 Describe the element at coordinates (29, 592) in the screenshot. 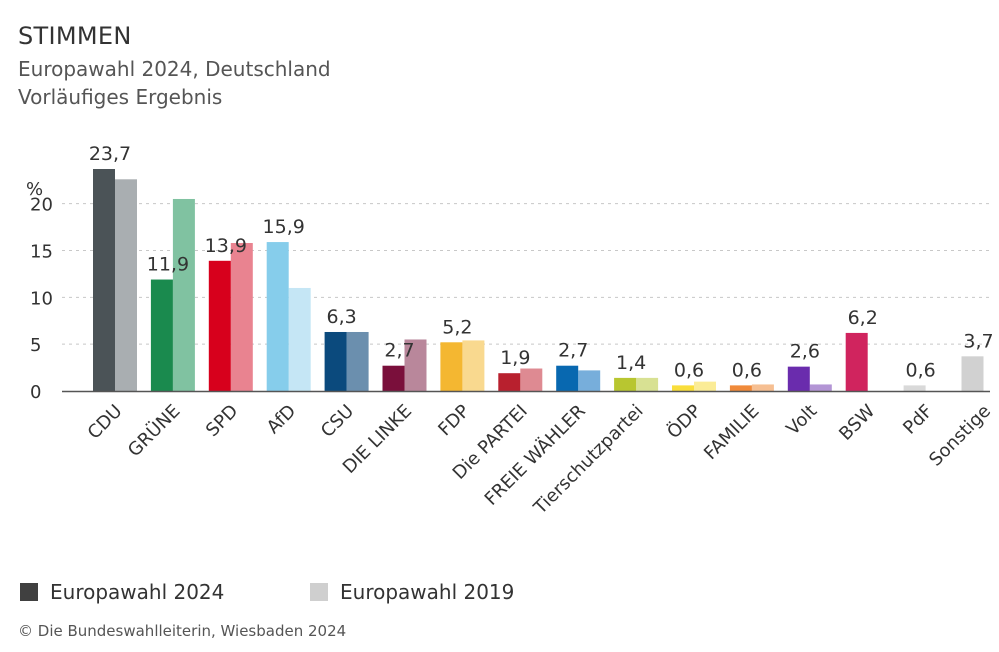

I see `legend-swatch-2024` at that location.